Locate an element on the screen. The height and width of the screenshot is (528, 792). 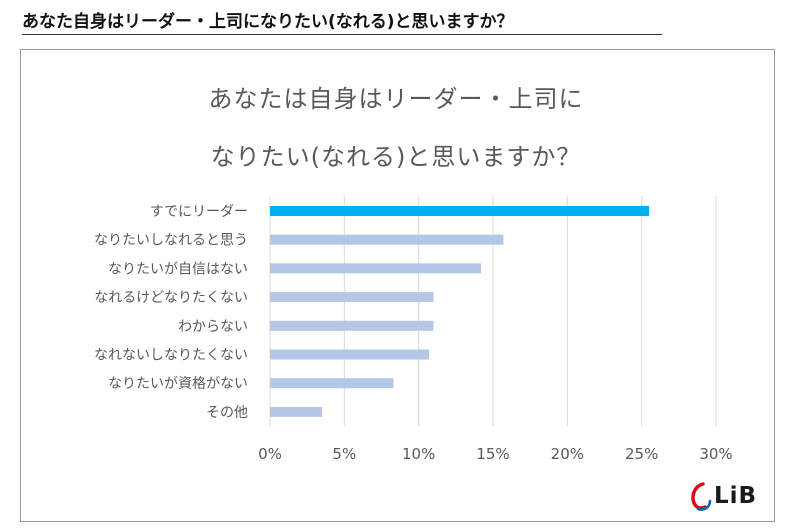
category-label: なりたいが自信はない is located at coordinates (178, 269).